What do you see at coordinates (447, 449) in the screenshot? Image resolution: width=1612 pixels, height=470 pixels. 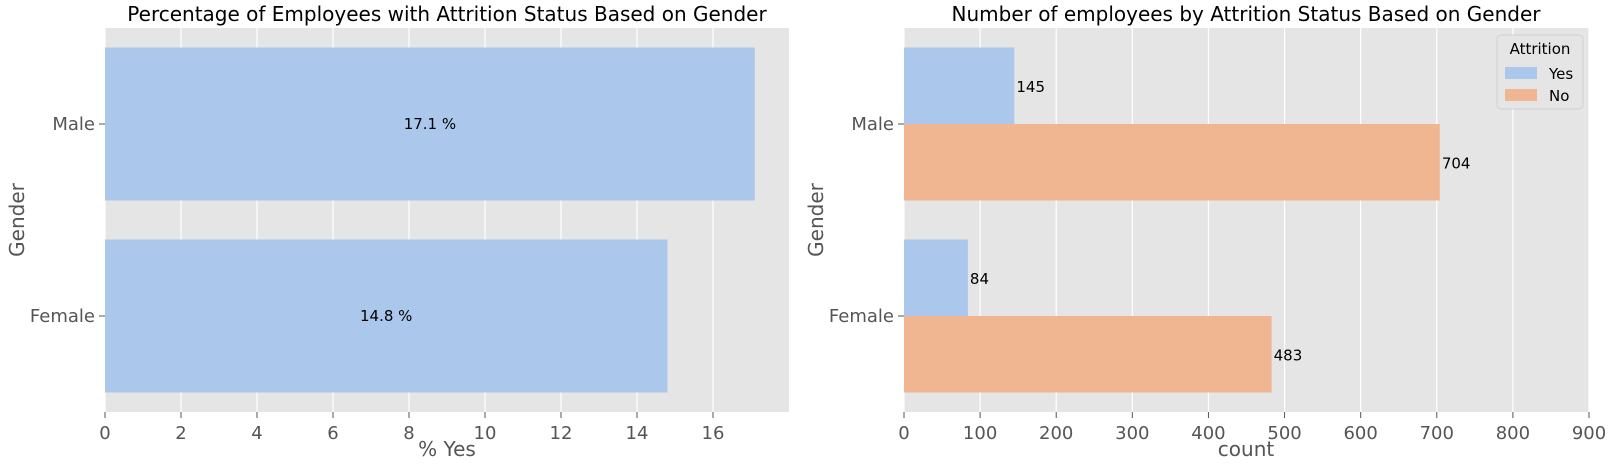 I see `x-axis-label: % Yes` at bounding box center [447, 449].